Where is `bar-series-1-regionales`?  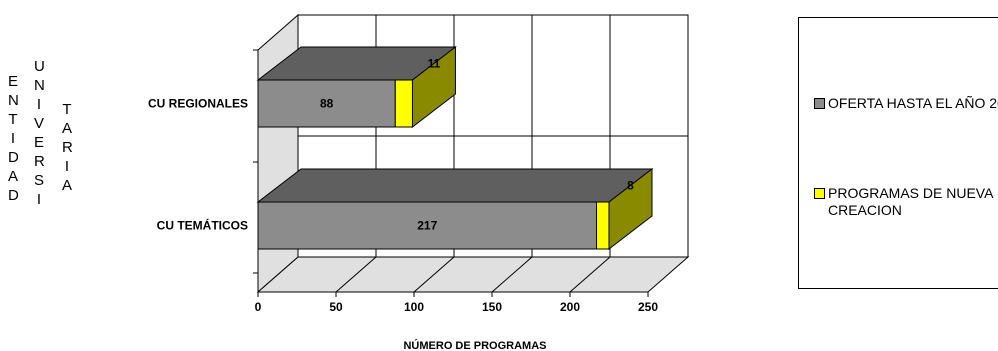
bar-series-1-regionales is located at coordinates (326, 103).